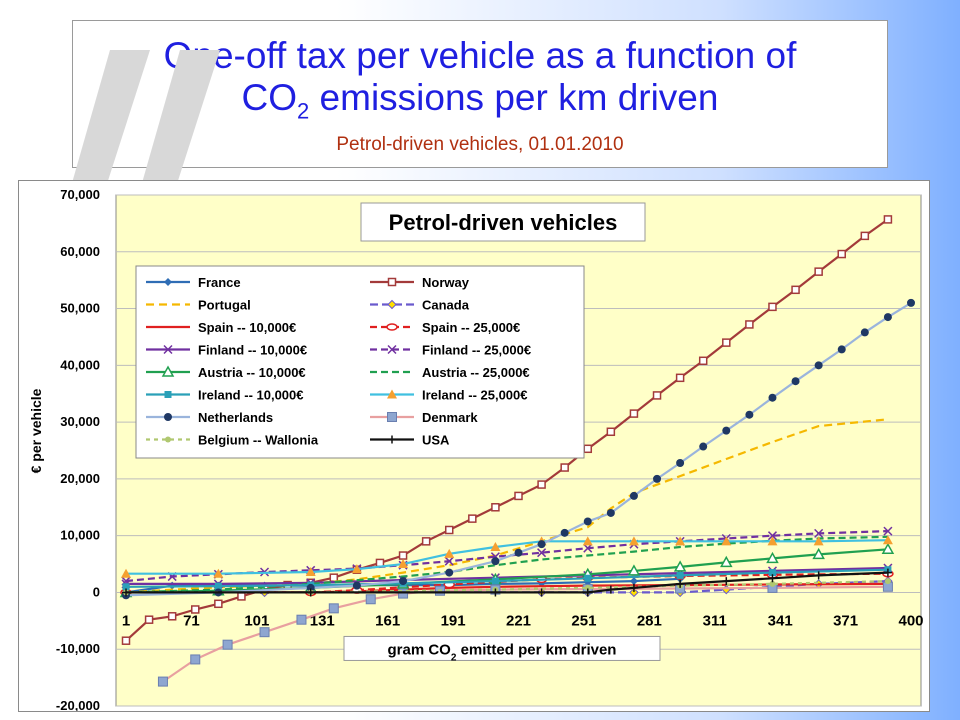  I want to click on chart-title-box, so click(503, 222).